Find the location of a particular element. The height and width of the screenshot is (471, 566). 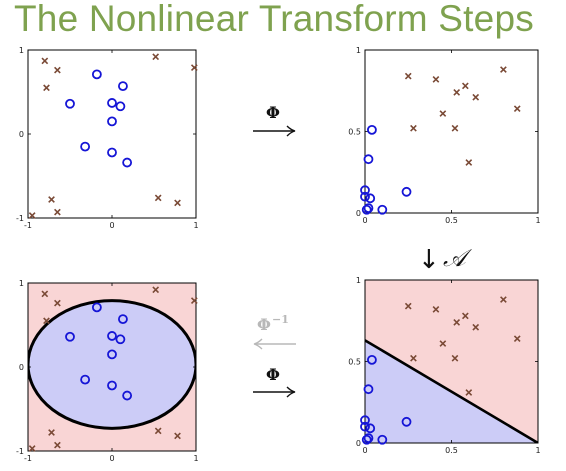

phi-label-top: Φ is located at coordinates (273, 112).